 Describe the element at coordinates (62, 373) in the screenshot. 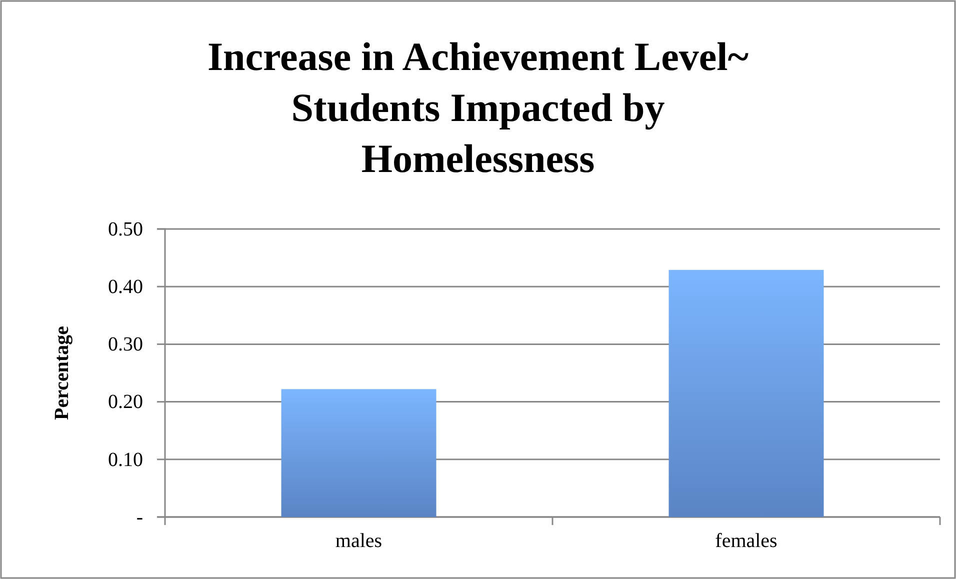

I see `y-axis-title: Percentage` at that location.